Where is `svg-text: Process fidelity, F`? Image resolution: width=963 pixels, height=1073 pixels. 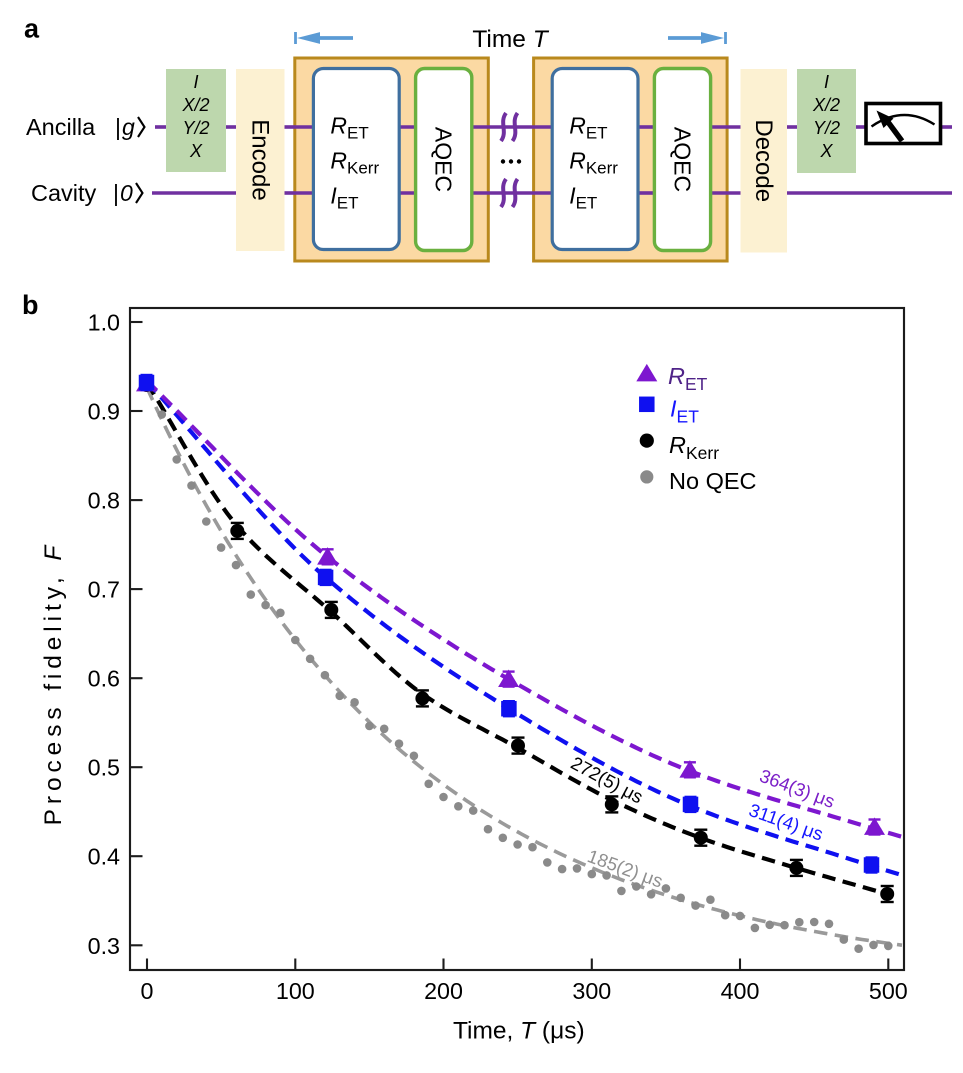 svg-text: Process fidelity, F is located at coordinates (53, 683).